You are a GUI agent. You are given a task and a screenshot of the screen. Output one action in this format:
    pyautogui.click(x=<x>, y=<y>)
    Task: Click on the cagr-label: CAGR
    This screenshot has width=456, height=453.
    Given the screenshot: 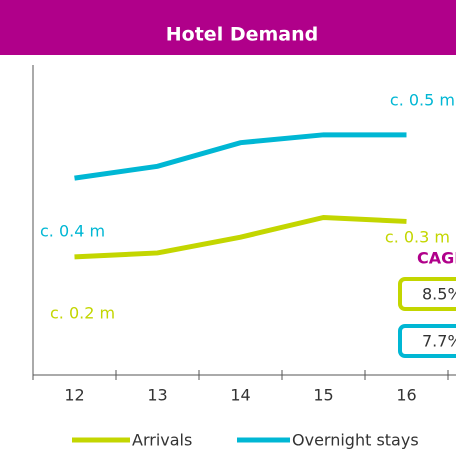 What is the action you would take?
    pyautogui.click(x=436, y=258)
    